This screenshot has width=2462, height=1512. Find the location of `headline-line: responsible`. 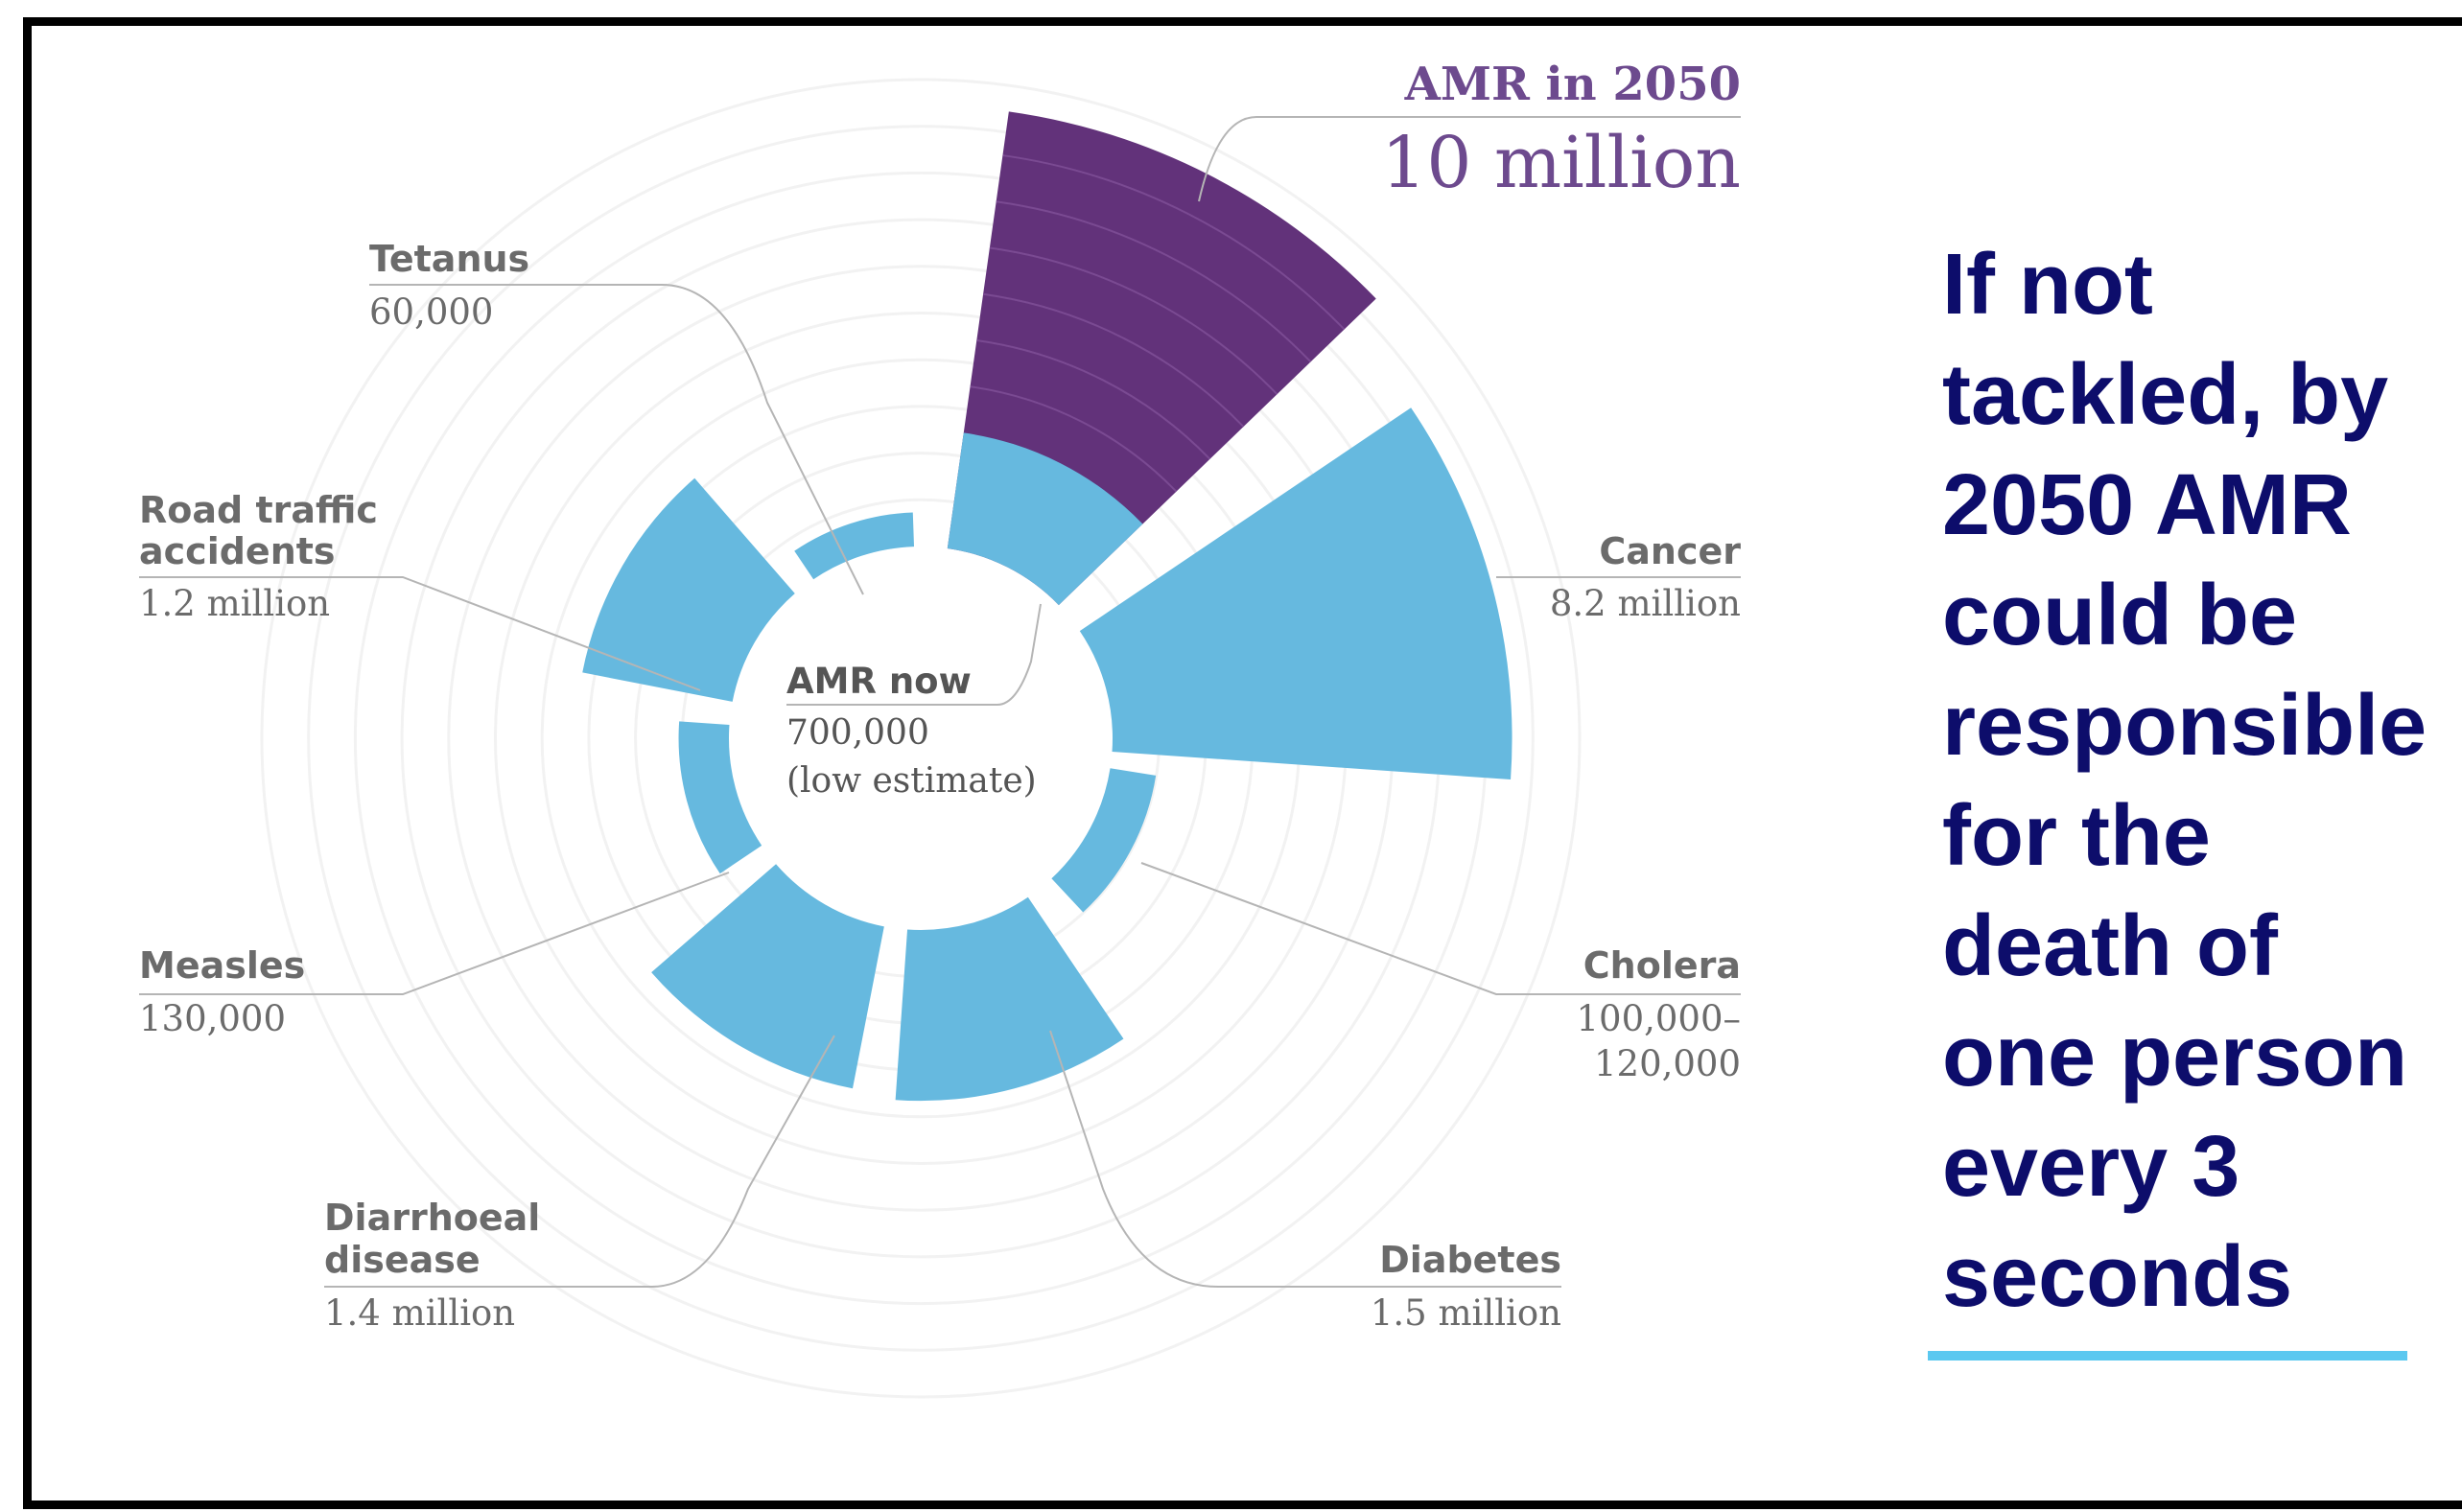

headline-line: responsible is located at coordinates (2184, 726).